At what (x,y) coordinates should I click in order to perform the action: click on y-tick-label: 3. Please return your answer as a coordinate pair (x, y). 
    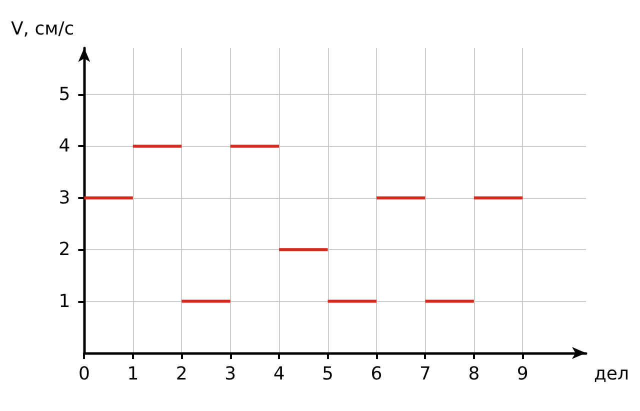
    Looking at the image, I should click on (64, 197).